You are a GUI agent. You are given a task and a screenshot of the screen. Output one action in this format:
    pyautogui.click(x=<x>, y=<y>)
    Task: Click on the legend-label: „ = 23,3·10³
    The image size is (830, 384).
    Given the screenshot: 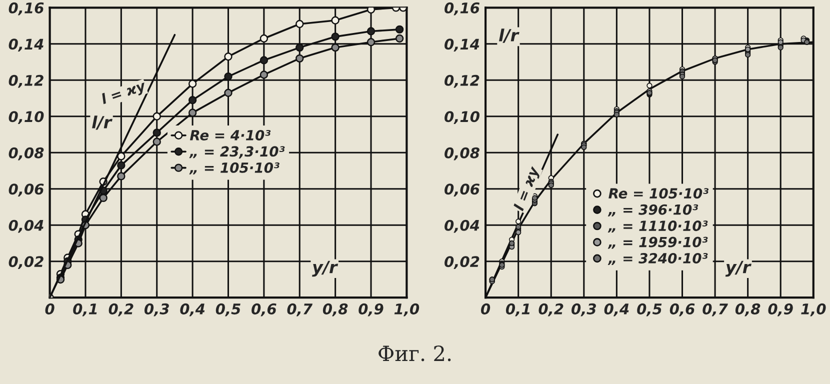 What is the action you would take?
    pyautogui.click(x=237, y=152)
    